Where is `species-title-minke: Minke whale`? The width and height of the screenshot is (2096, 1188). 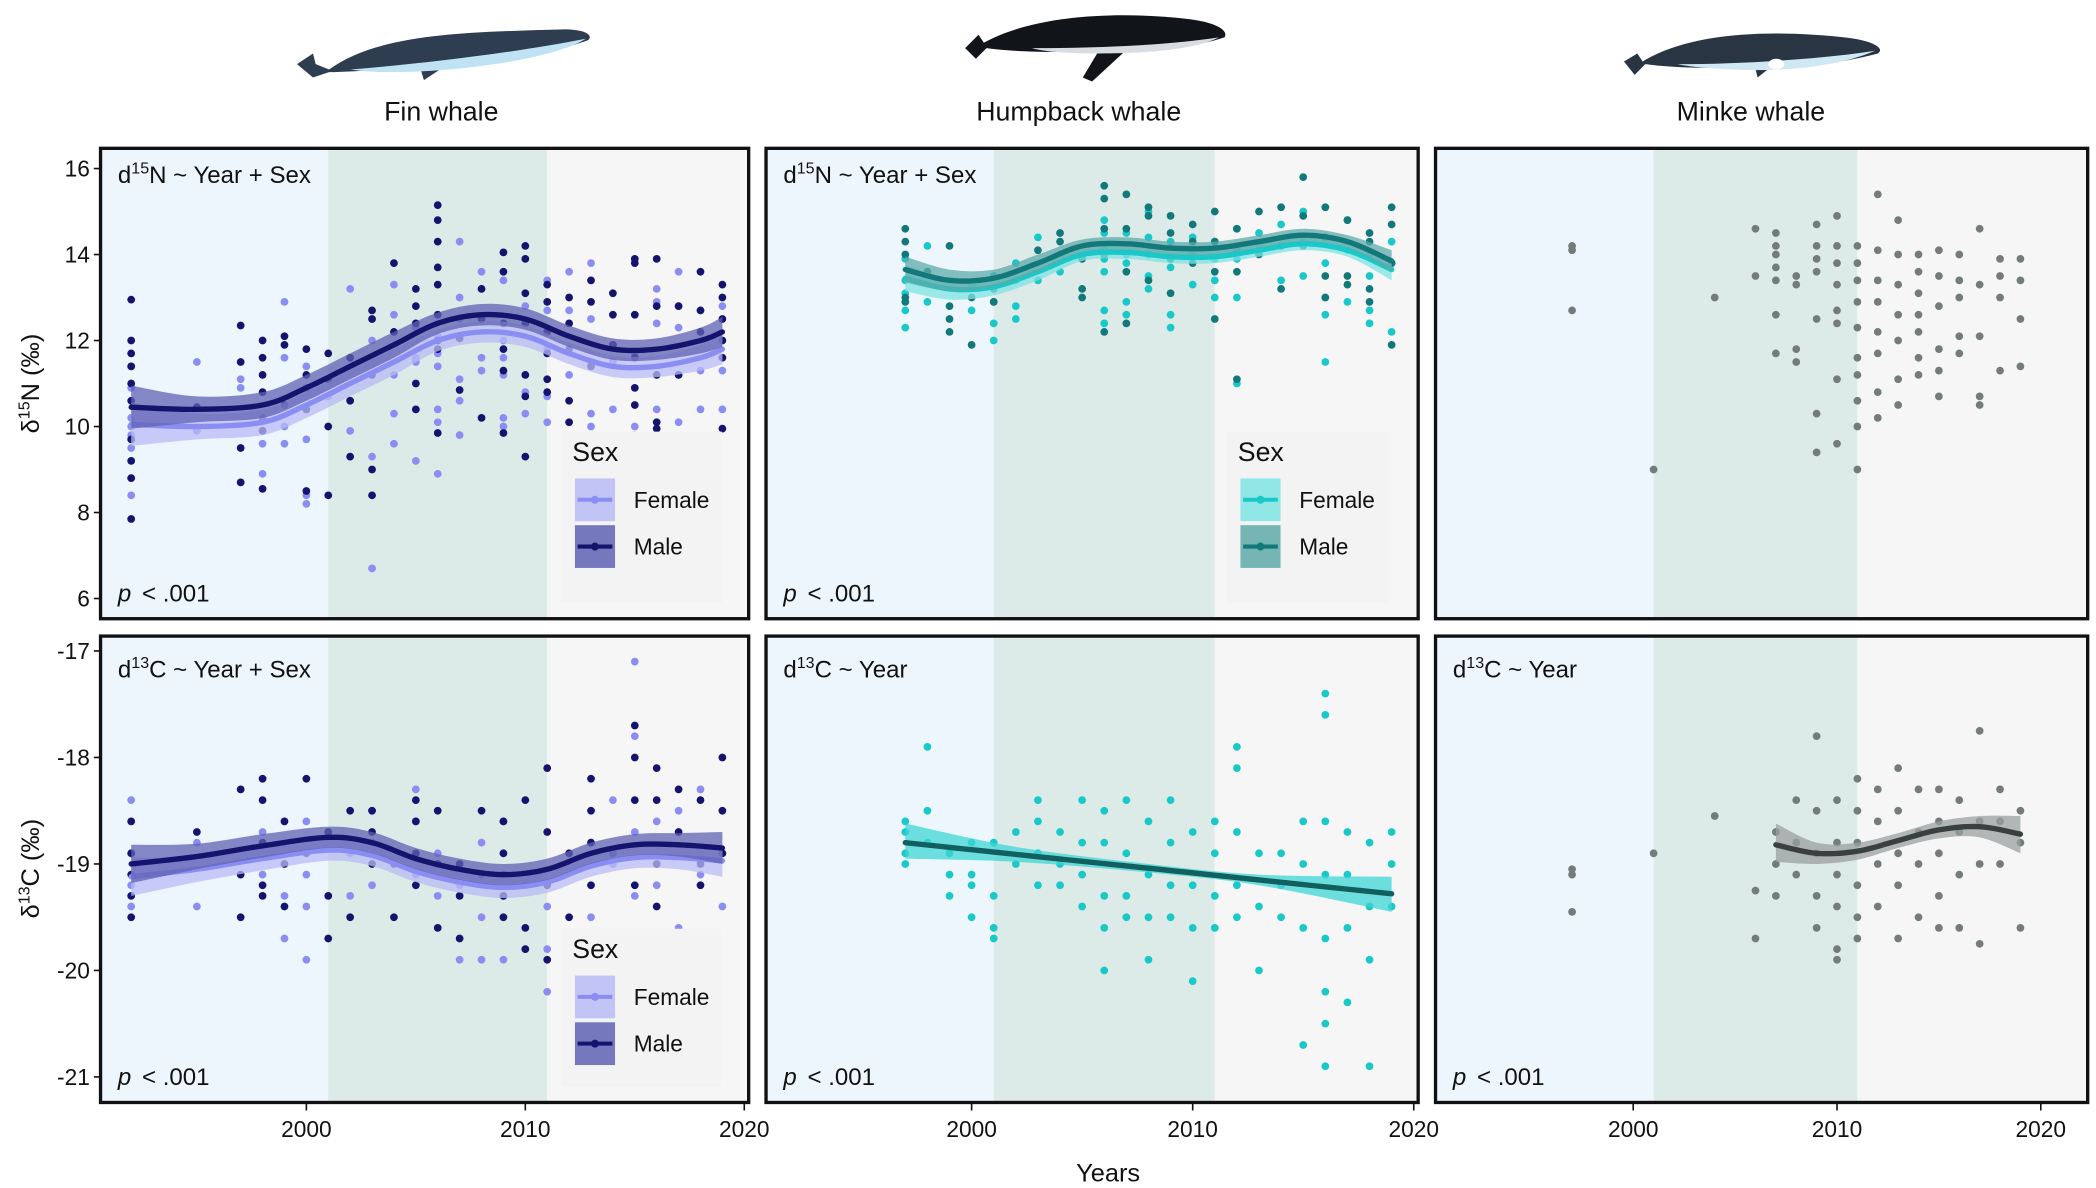 species-title-minke: Minke whale is located at coordinates (1751, 111).